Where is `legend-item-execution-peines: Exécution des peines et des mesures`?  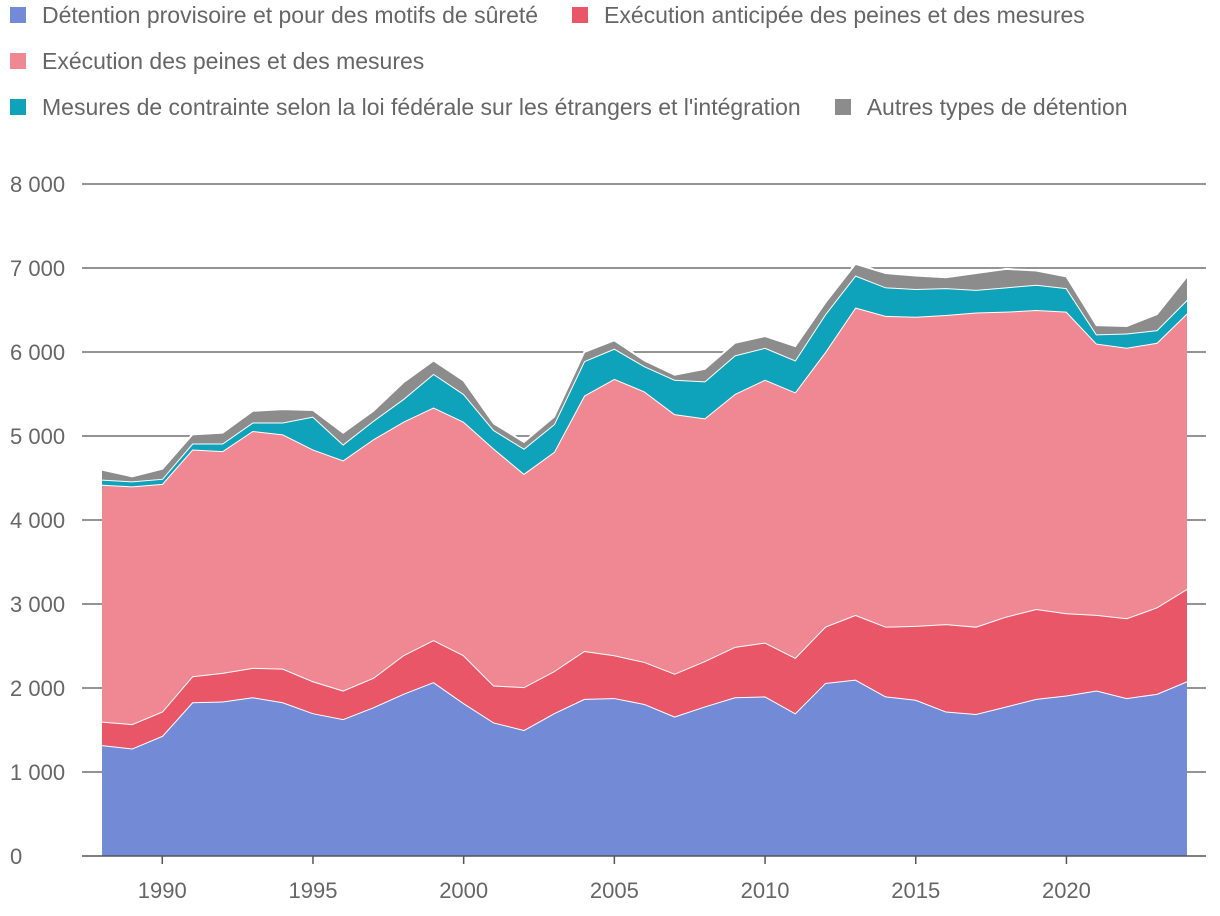 legend-item-execution-peines: Exécution des peines et des mesures is located at coordinates (217, 61).